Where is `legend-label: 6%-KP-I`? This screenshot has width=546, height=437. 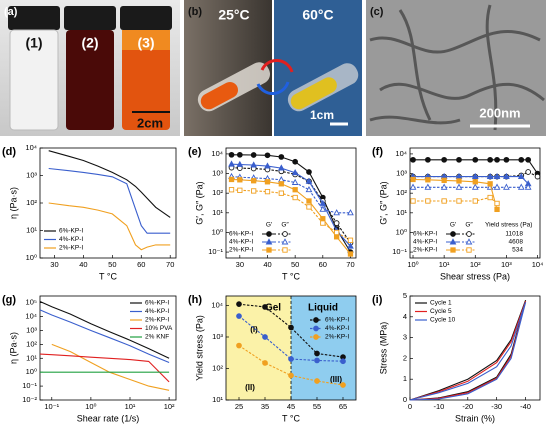 legend-label: 6%-KP-I is located at coordinates (157, 303).